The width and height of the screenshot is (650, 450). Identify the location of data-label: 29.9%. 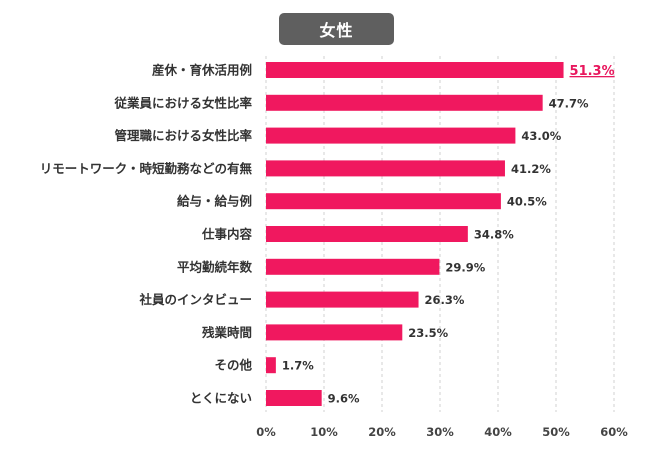
(465, 267).